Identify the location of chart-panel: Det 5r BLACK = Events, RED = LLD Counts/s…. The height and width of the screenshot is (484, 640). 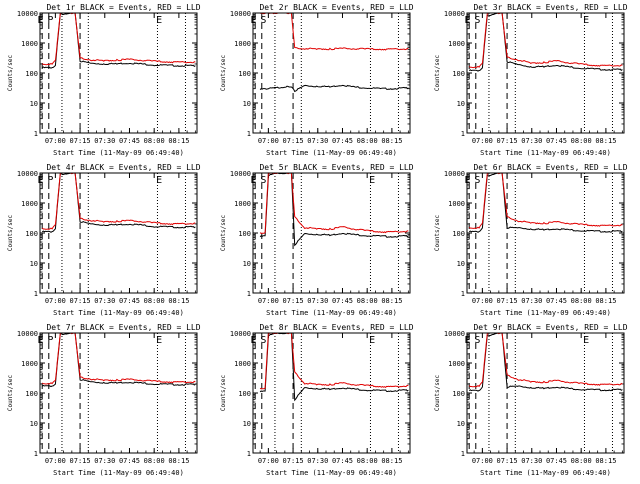
(317, 240).